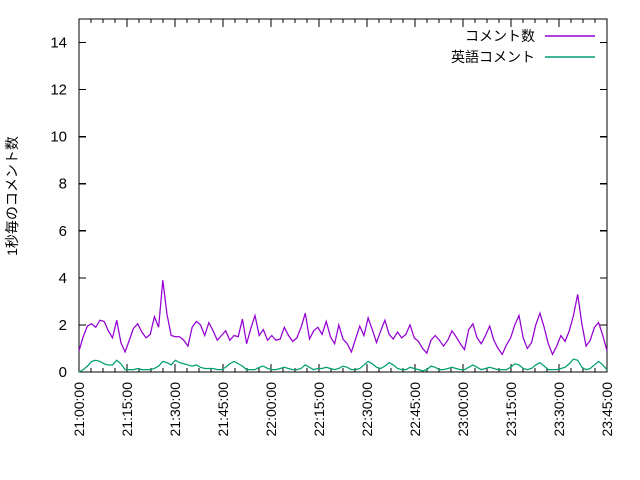 The height and width of the screenshot is (480, 640). Describe the element at coordinates (127, 409) in the screenshot. I see `x-tick-label-1: 21:15:00` at that location.